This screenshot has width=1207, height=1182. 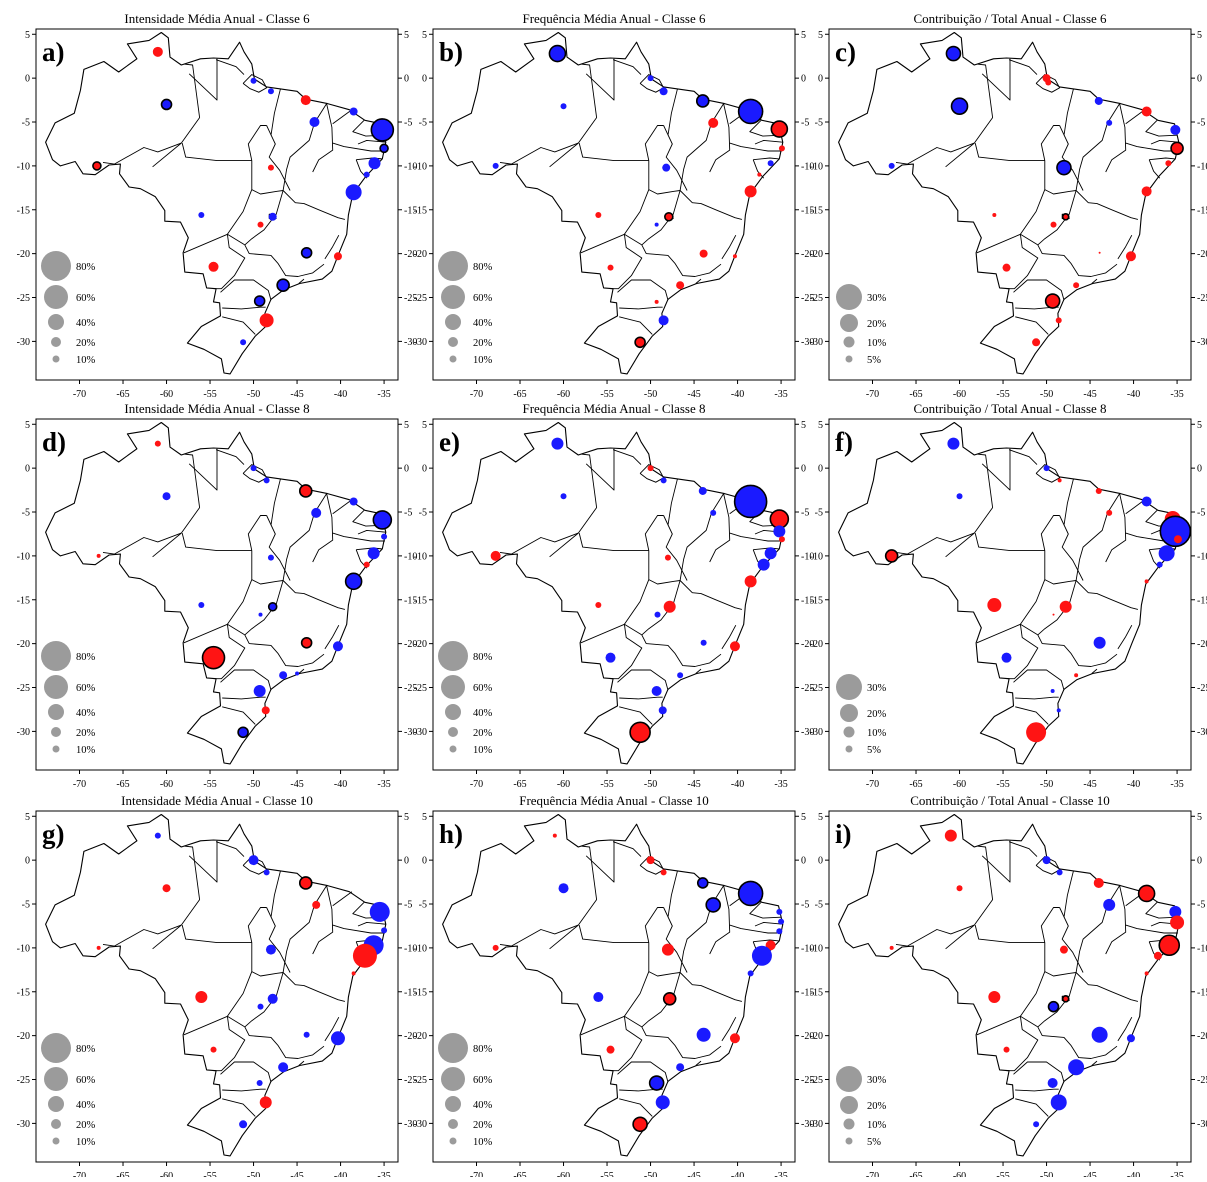 What do you see at coordinates (483, 688) in the screenshot?
I see `legend-label: 60%` at bounding box center [483, 688].